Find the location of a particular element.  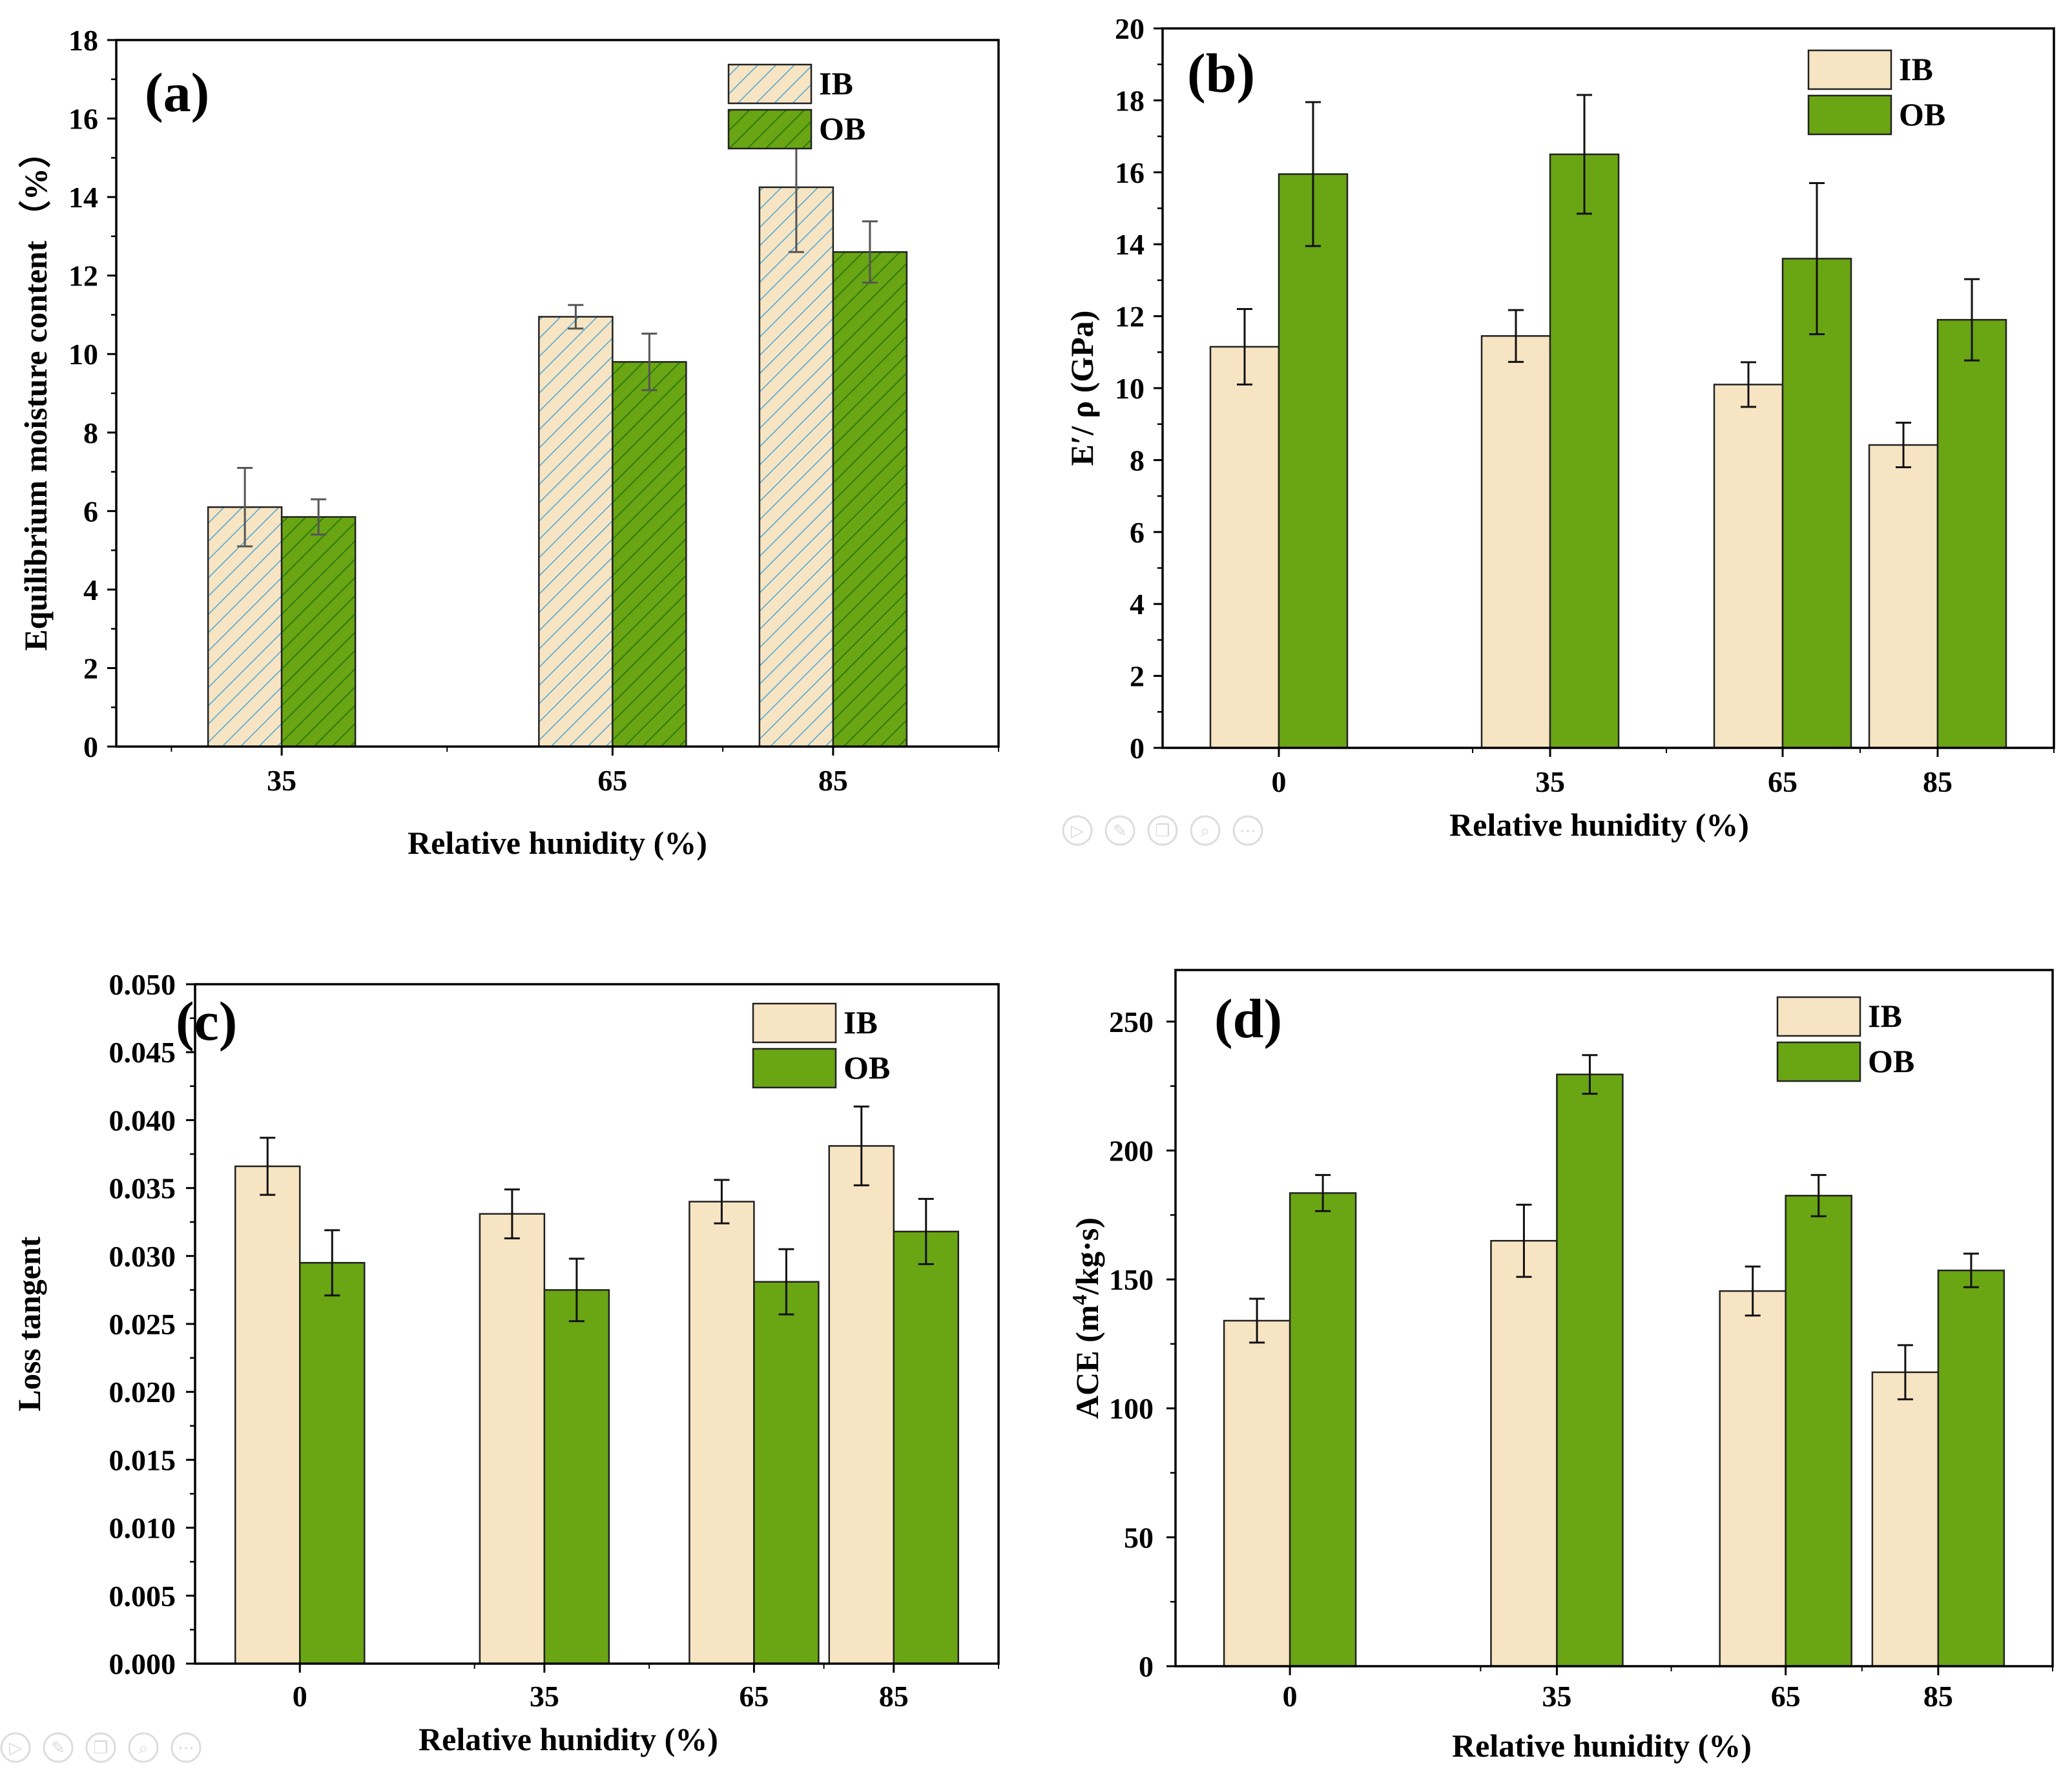

y-tick-label: 14 is located at coordinates (83, 197).